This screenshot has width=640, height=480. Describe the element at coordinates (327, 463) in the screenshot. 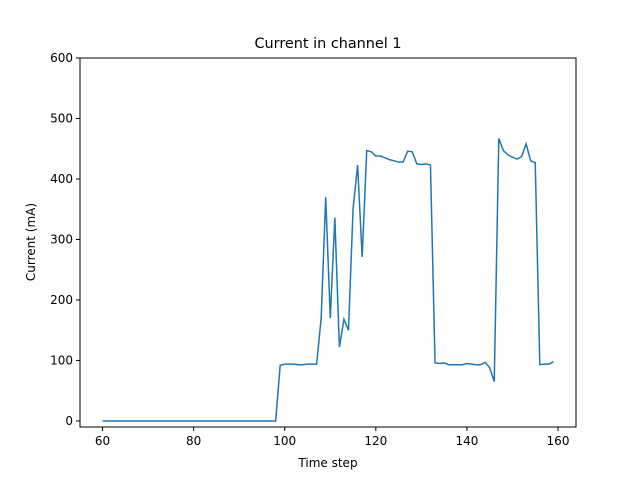

I see `x-axis-label: Time step` at that location.